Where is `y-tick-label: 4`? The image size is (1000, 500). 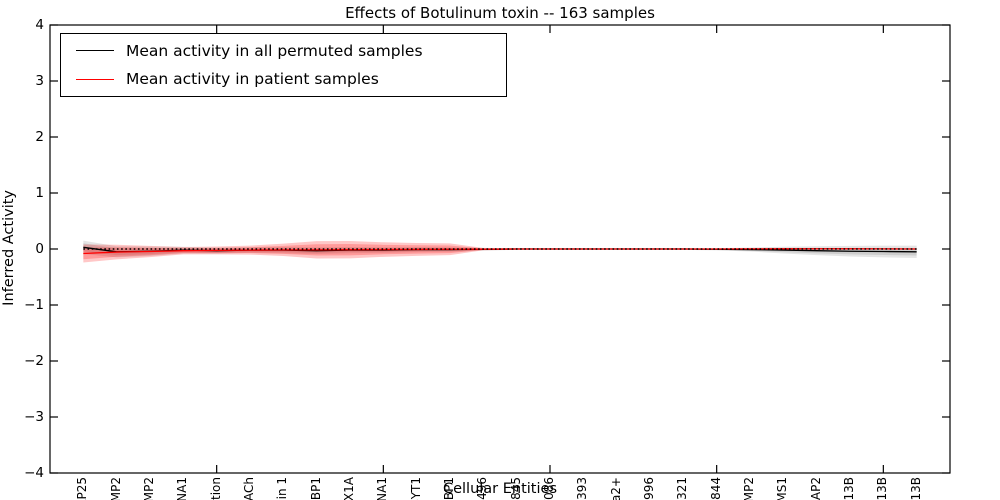
y-tick-label: 4 is located at coordinates (39, 24).